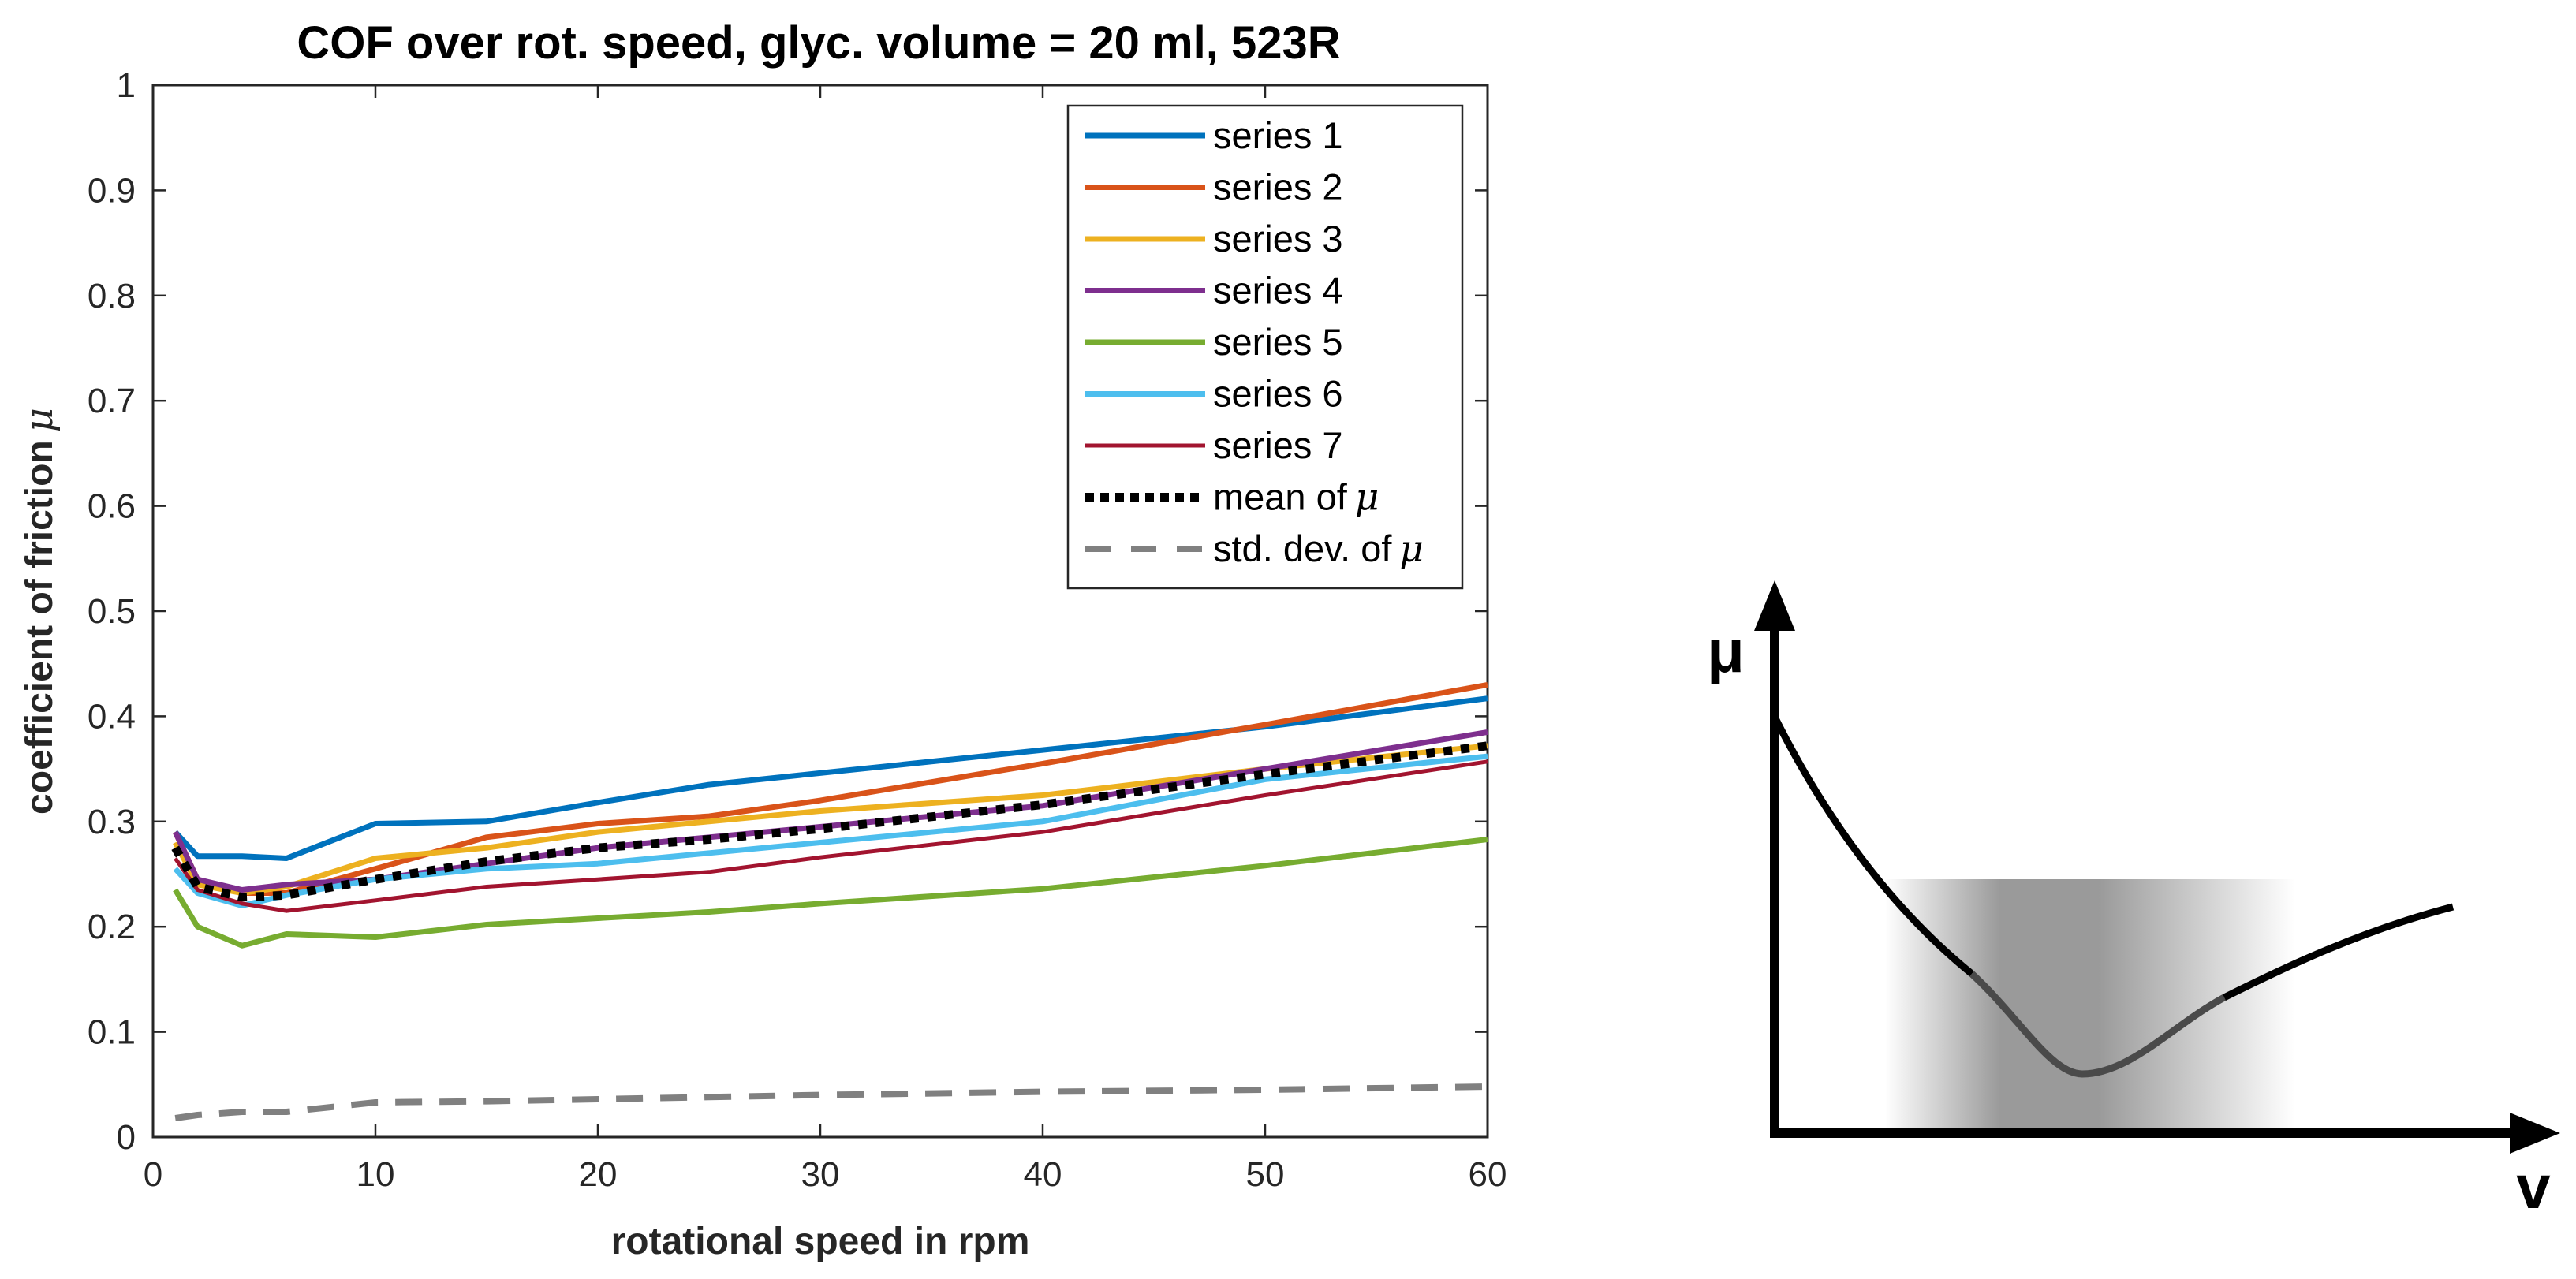  Describe the element at coordinates (112, 506) in the screenshot. I see `y-tick-label: 0.6` at that location.